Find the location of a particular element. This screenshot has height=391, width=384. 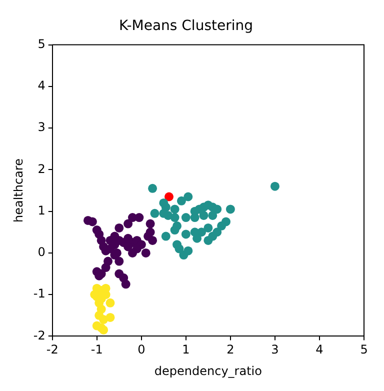

y-axis-title: healthcare is located at coordinates (18, 190).